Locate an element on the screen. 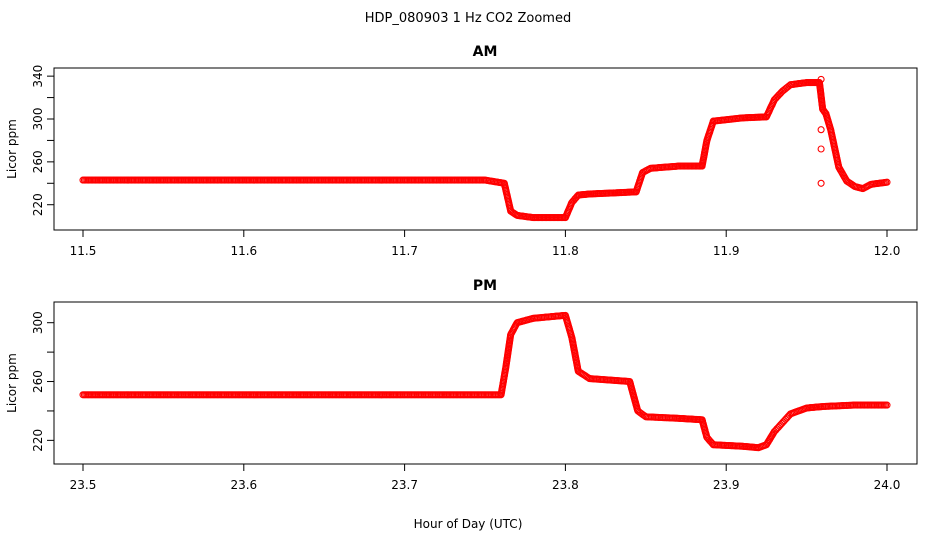 The width and height of the screenshot is (936, 540). pm-x-tick-label: 23.5 is located at coordinates (83, 485).